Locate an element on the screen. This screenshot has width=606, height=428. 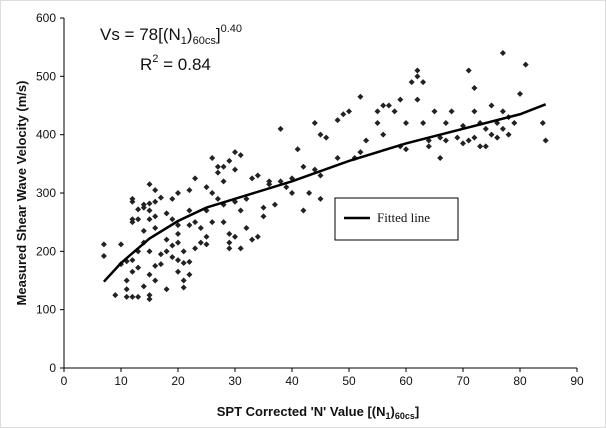
x-tick-label: 20 is located at coordinates (178, 381).